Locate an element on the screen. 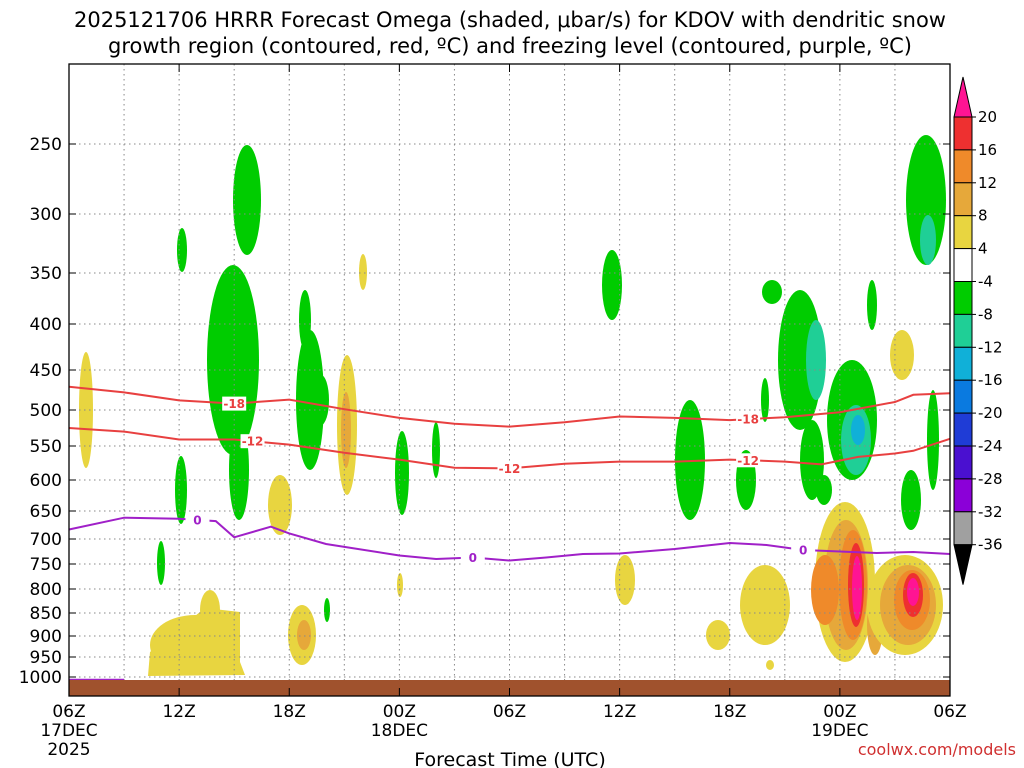 The height and width of the screenshot is (768, 1024). x-tick-date-label: 17DEC is located at coordinates (68, 731).